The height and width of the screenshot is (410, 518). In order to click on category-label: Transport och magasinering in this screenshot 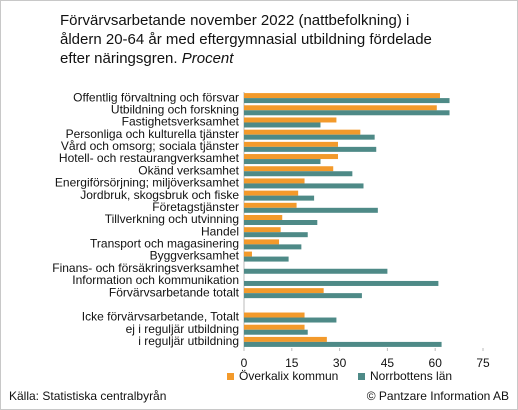, I will do `click(164, 244)`.